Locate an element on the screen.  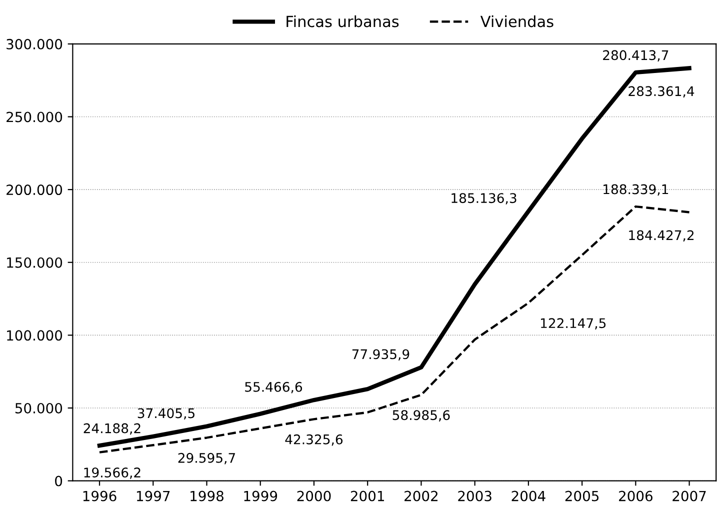
data-label: 280.413,7 is located at coordinates (635, 56).